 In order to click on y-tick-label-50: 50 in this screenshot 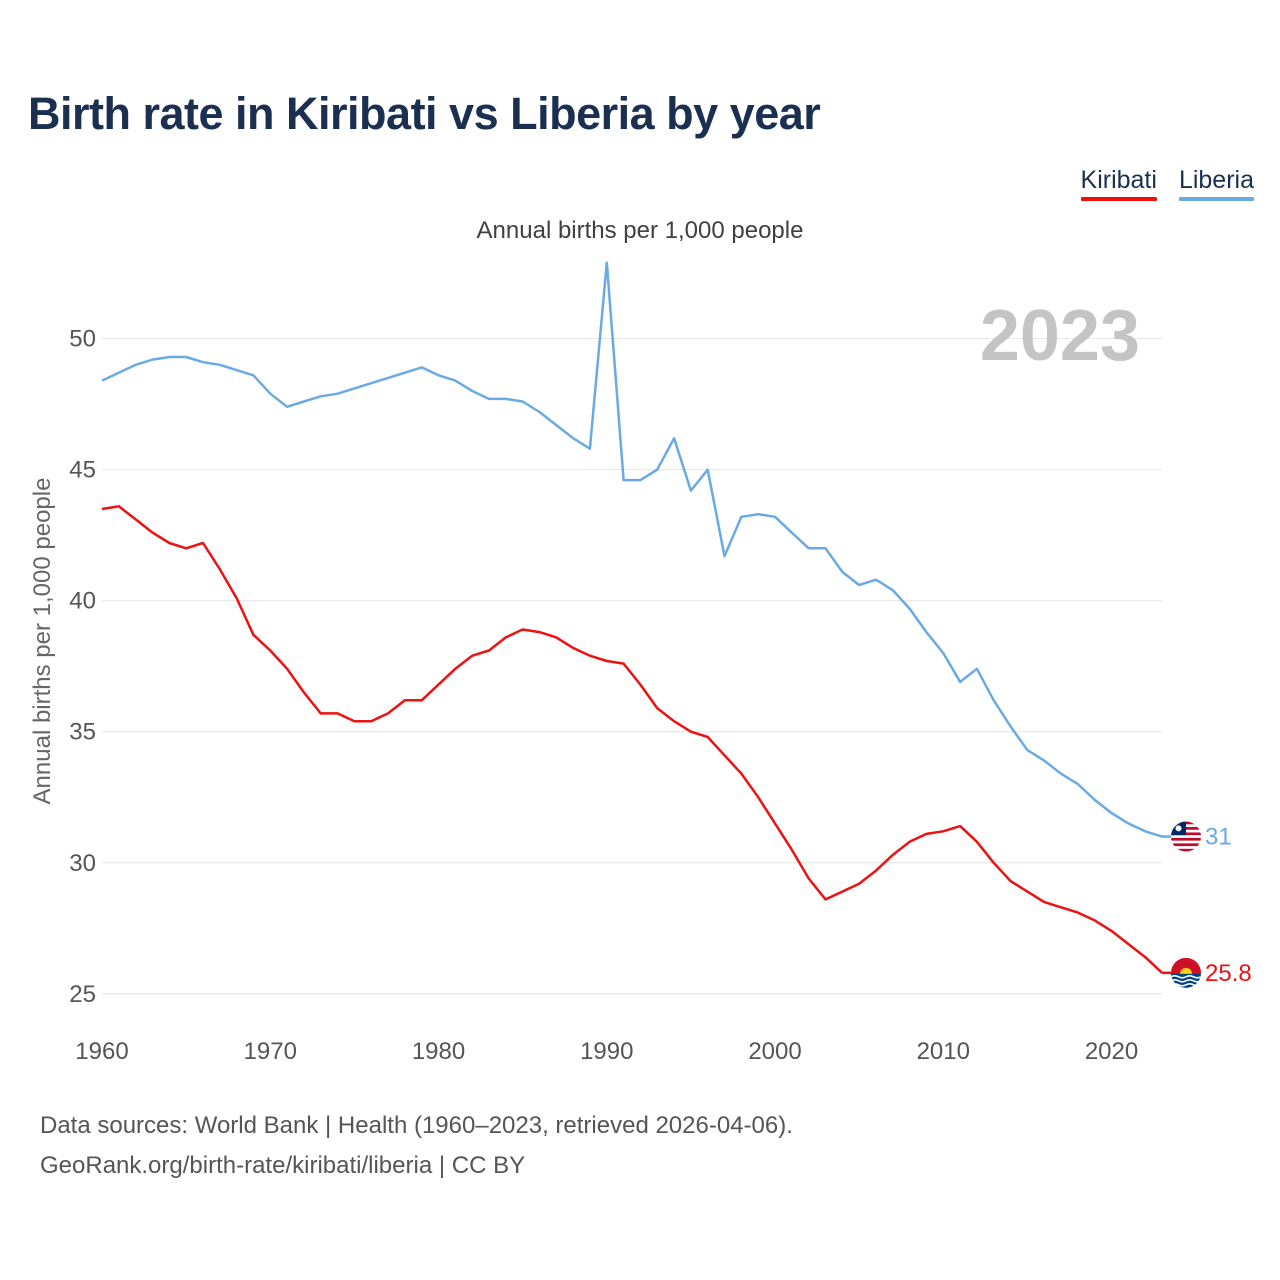, I will do `click(82, 339)`.